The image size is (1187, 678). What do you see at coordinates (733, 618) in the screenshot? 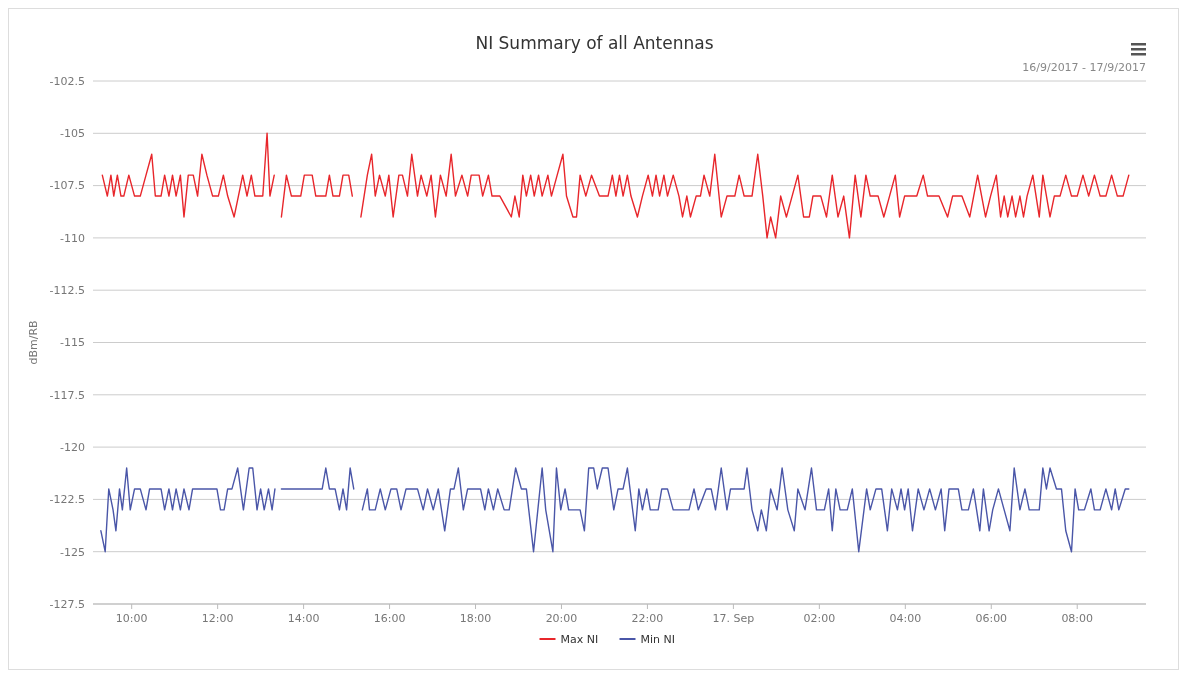
I see `x-tick-label: 17. Sep` at bounding box center [733, 618].